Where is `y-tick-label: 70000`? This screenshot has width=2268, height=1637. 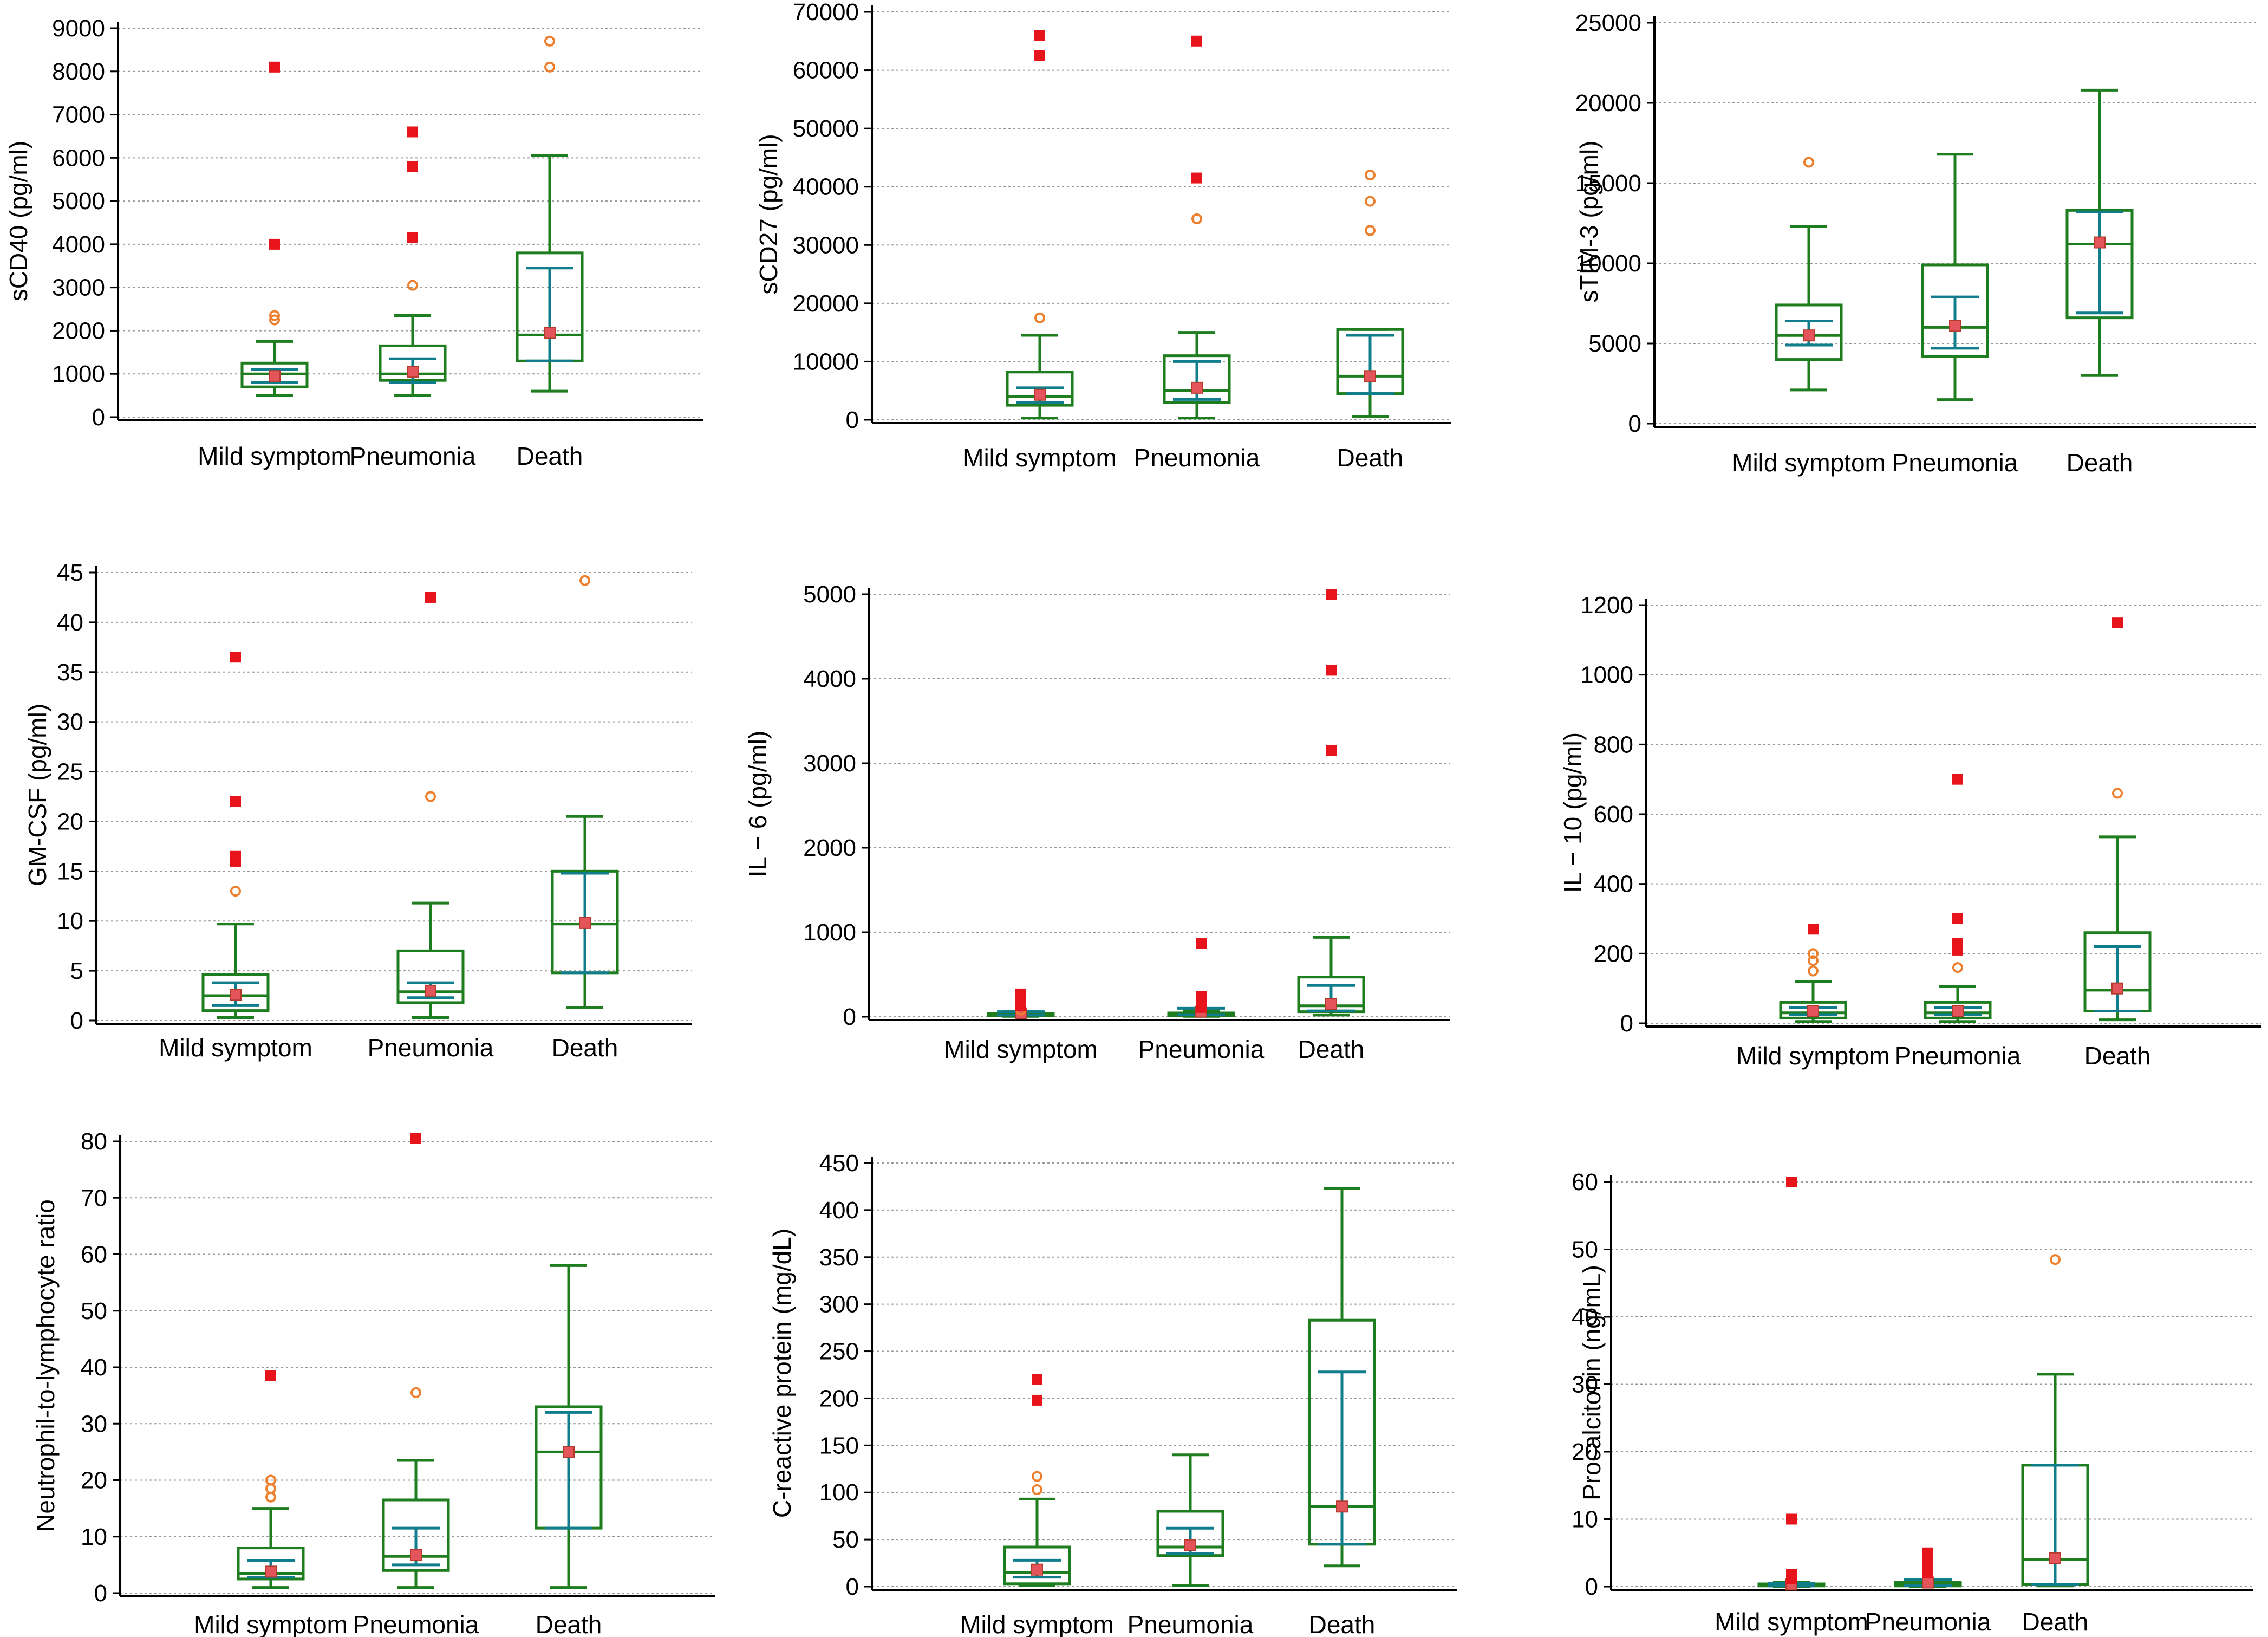 y-tick-label: 70000 is located at coordinates (826, 12).